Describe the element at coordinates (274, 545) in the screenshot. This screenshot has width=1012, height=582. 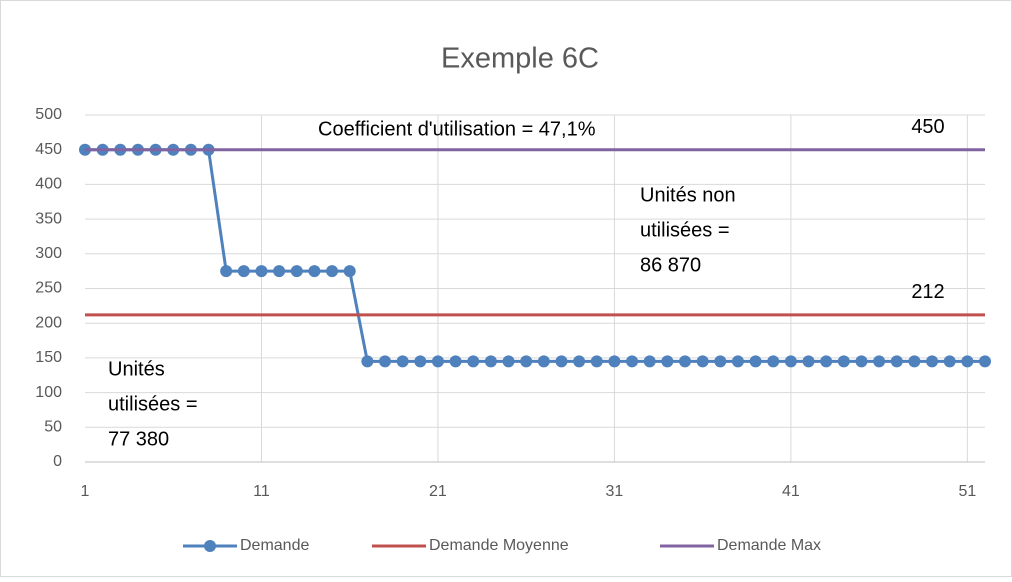
I see `legend-label: Demande` at that location.